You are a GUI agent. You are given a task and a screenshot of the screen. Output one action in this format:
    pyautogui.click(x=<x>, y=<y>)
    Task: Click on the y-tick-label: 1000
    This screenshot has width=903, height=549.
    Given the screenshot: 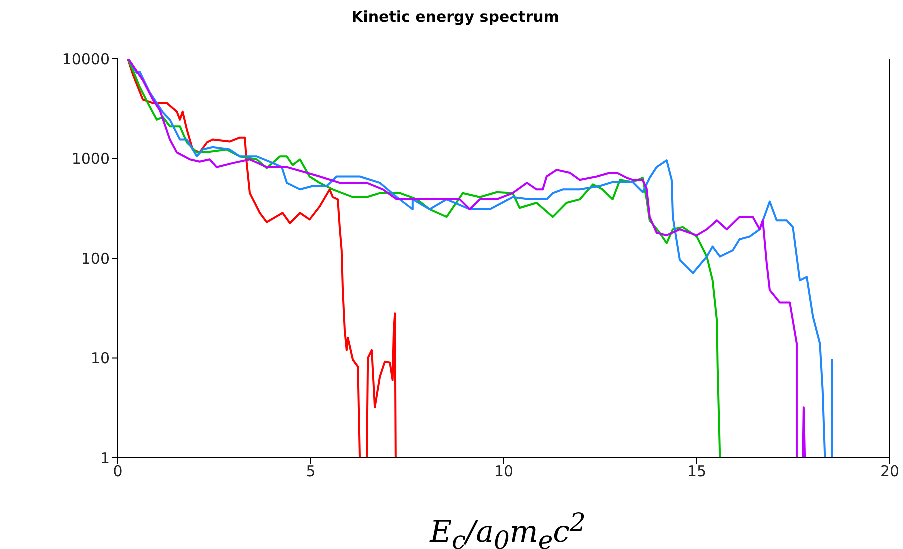 What is the action you would take?
    pyautogui.click(x=91, y=159)
    